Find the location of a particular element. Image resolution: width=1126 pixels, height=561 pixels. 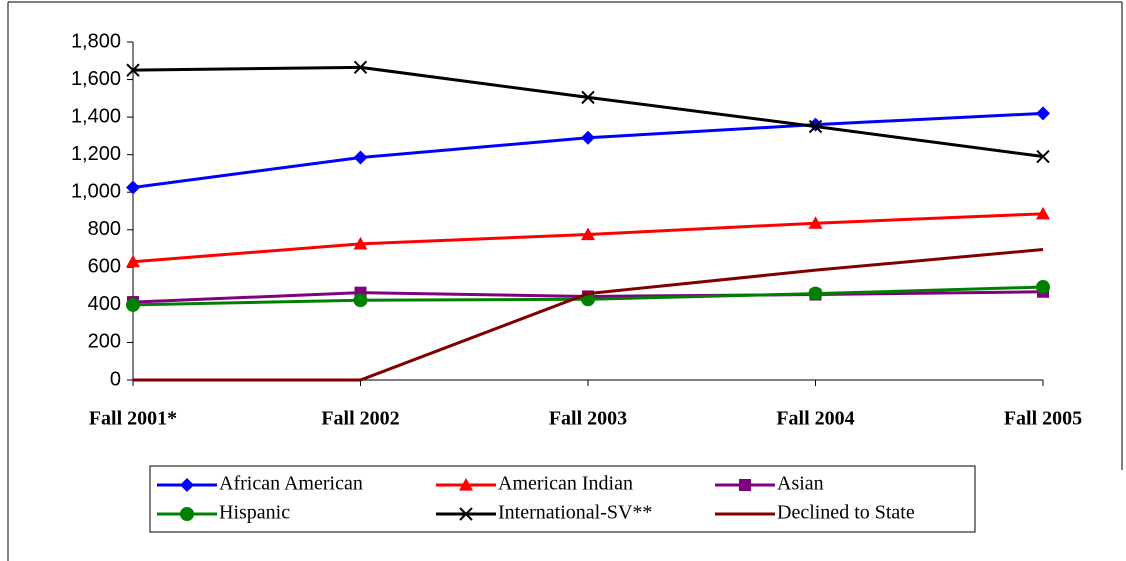

y-tick-label: 800 is located at coordinates (104, 229).